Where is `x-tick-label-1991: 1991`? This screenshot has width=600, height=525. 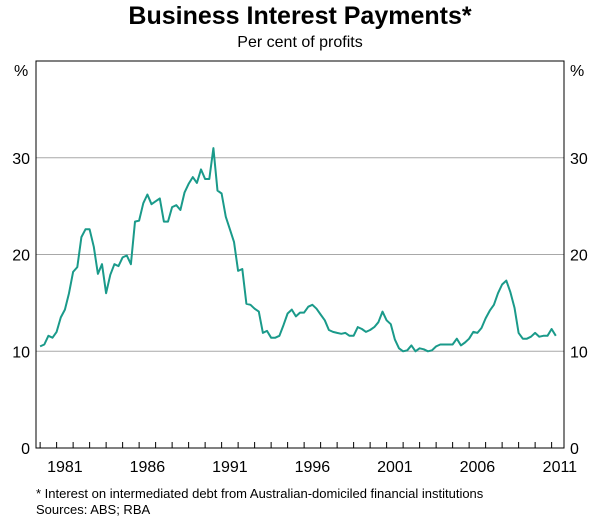 x-tick-label-1991: 1991 is located at coordinates (230, 467).